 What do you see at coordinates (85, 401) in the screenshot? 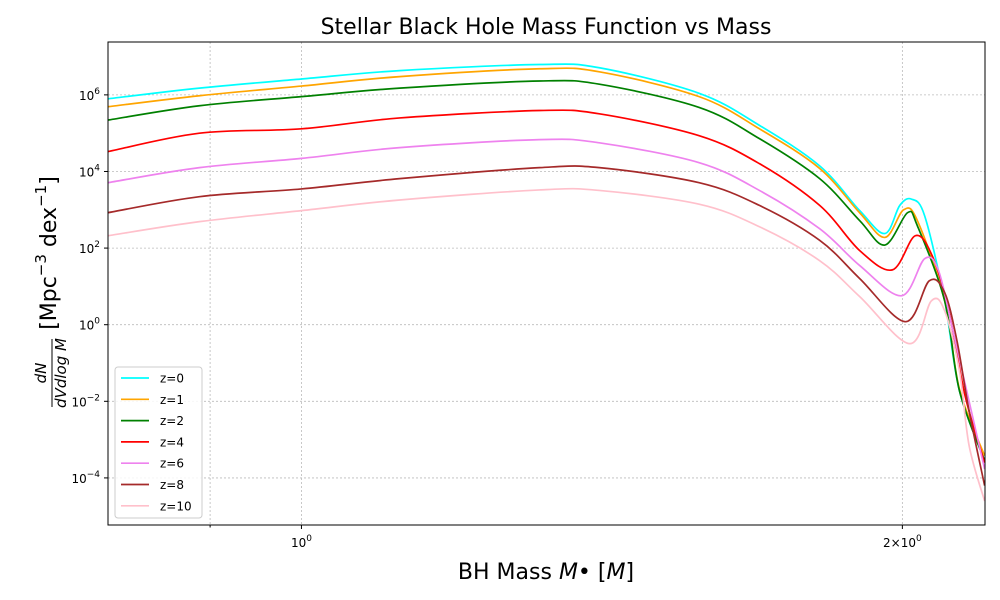
I see `tick-label: 10⁻²` at bounding box center [85, 401].